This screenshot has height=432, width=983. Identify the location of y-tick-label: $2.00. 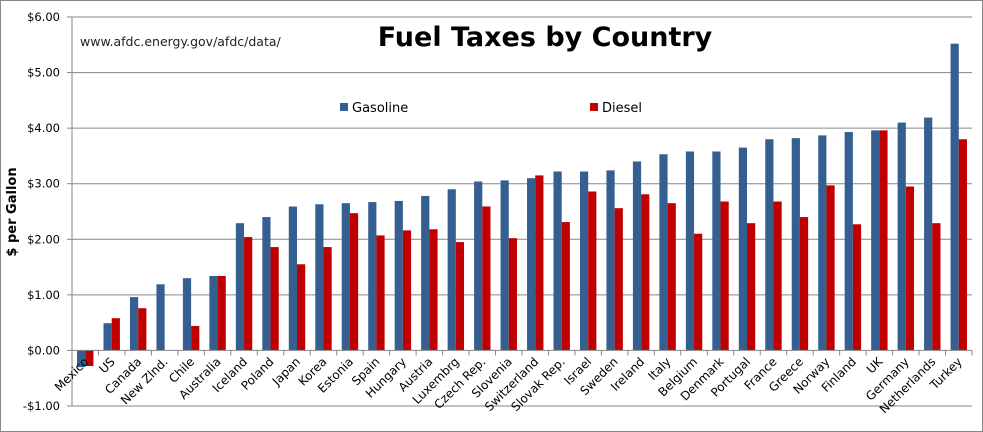
(43, 239).